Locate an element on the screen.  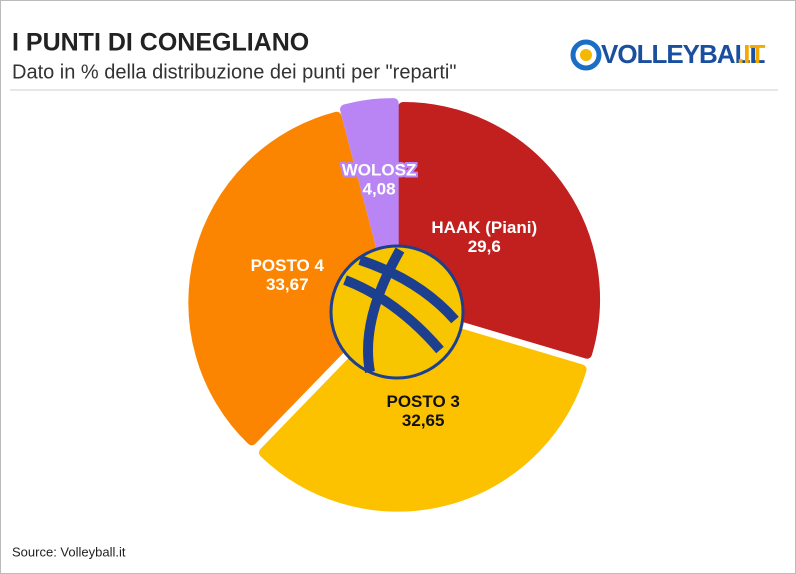
chart-title: I PUNTI DI CONEGLIANO is located at coordinates (160, 43).